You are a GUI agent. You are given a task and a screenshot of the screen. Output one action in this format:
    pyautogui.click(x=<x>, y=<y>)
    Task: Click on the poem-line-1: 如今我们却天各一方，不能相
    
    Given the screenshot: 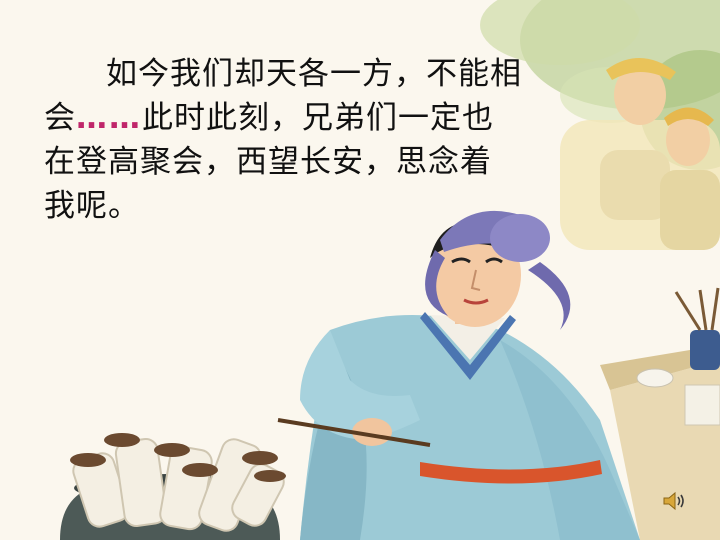 What is the action you would take?
    pyautogui.click(x=314, y=74)
    